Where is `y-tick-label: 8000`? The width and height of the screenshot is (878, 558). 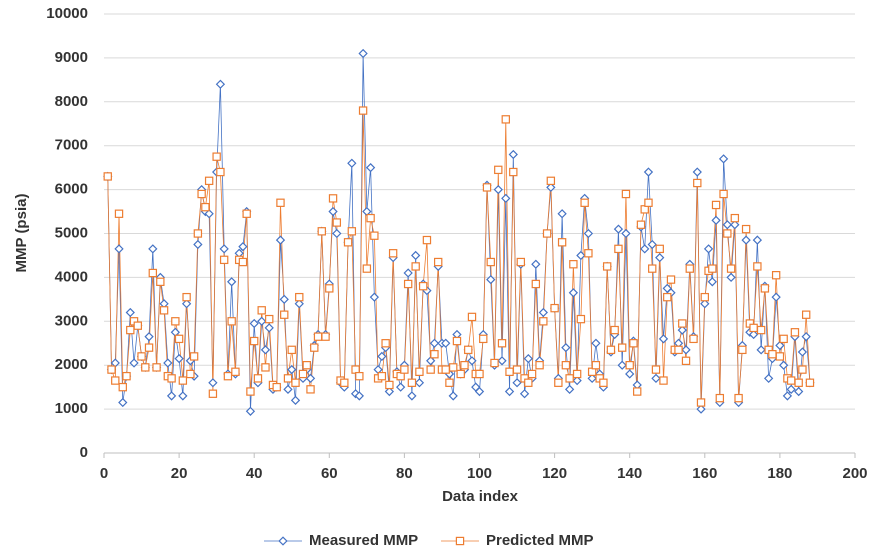
y-tick-label: 8000 is located at coordinates (71, 101).